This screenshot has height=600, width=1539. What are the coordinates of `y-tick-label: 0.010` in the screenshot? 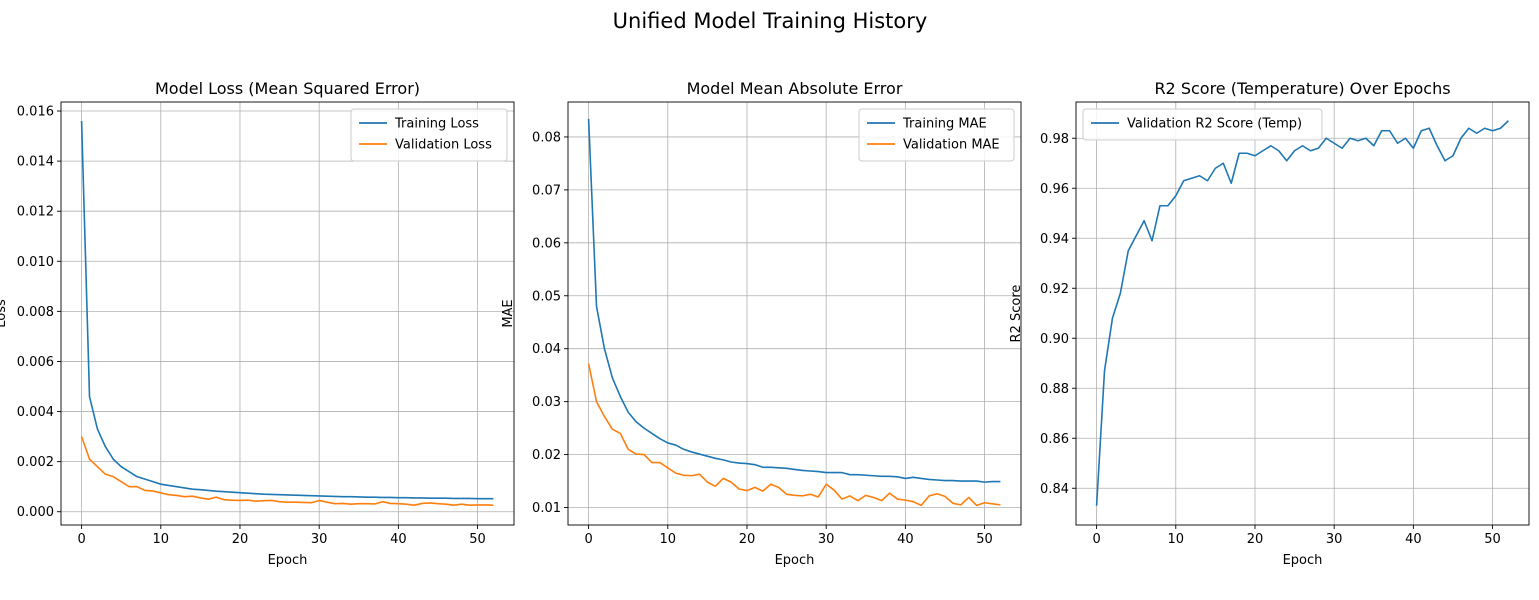 It's located at (35, 262).